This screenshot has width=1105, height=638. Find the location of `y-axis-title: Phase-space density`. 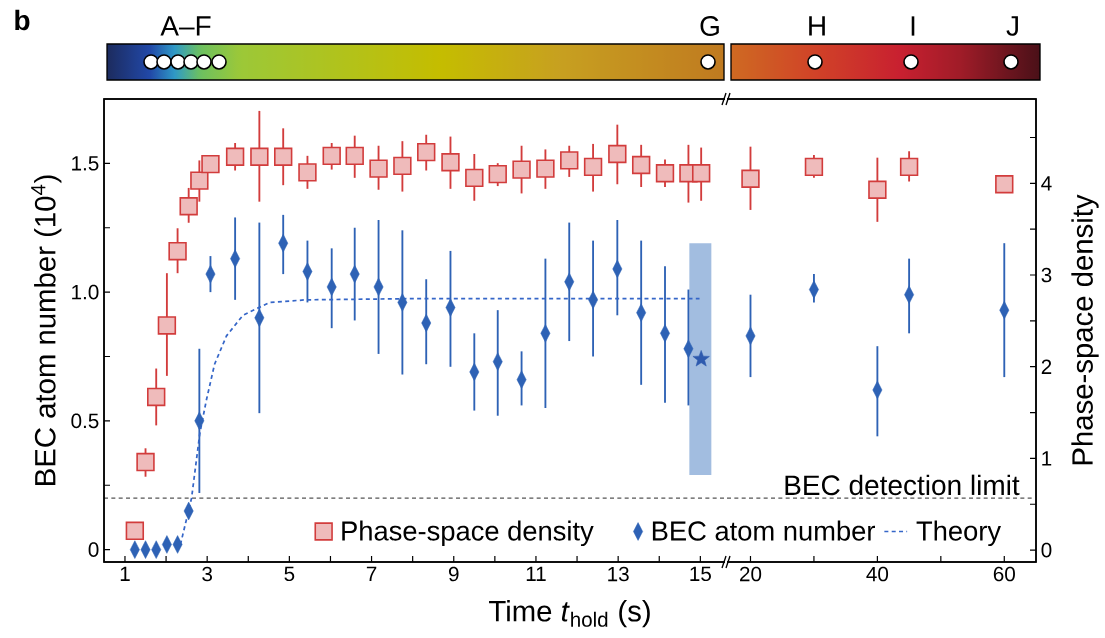

y-axis-title: Phase-space density is located at coordinates (1085, 329).